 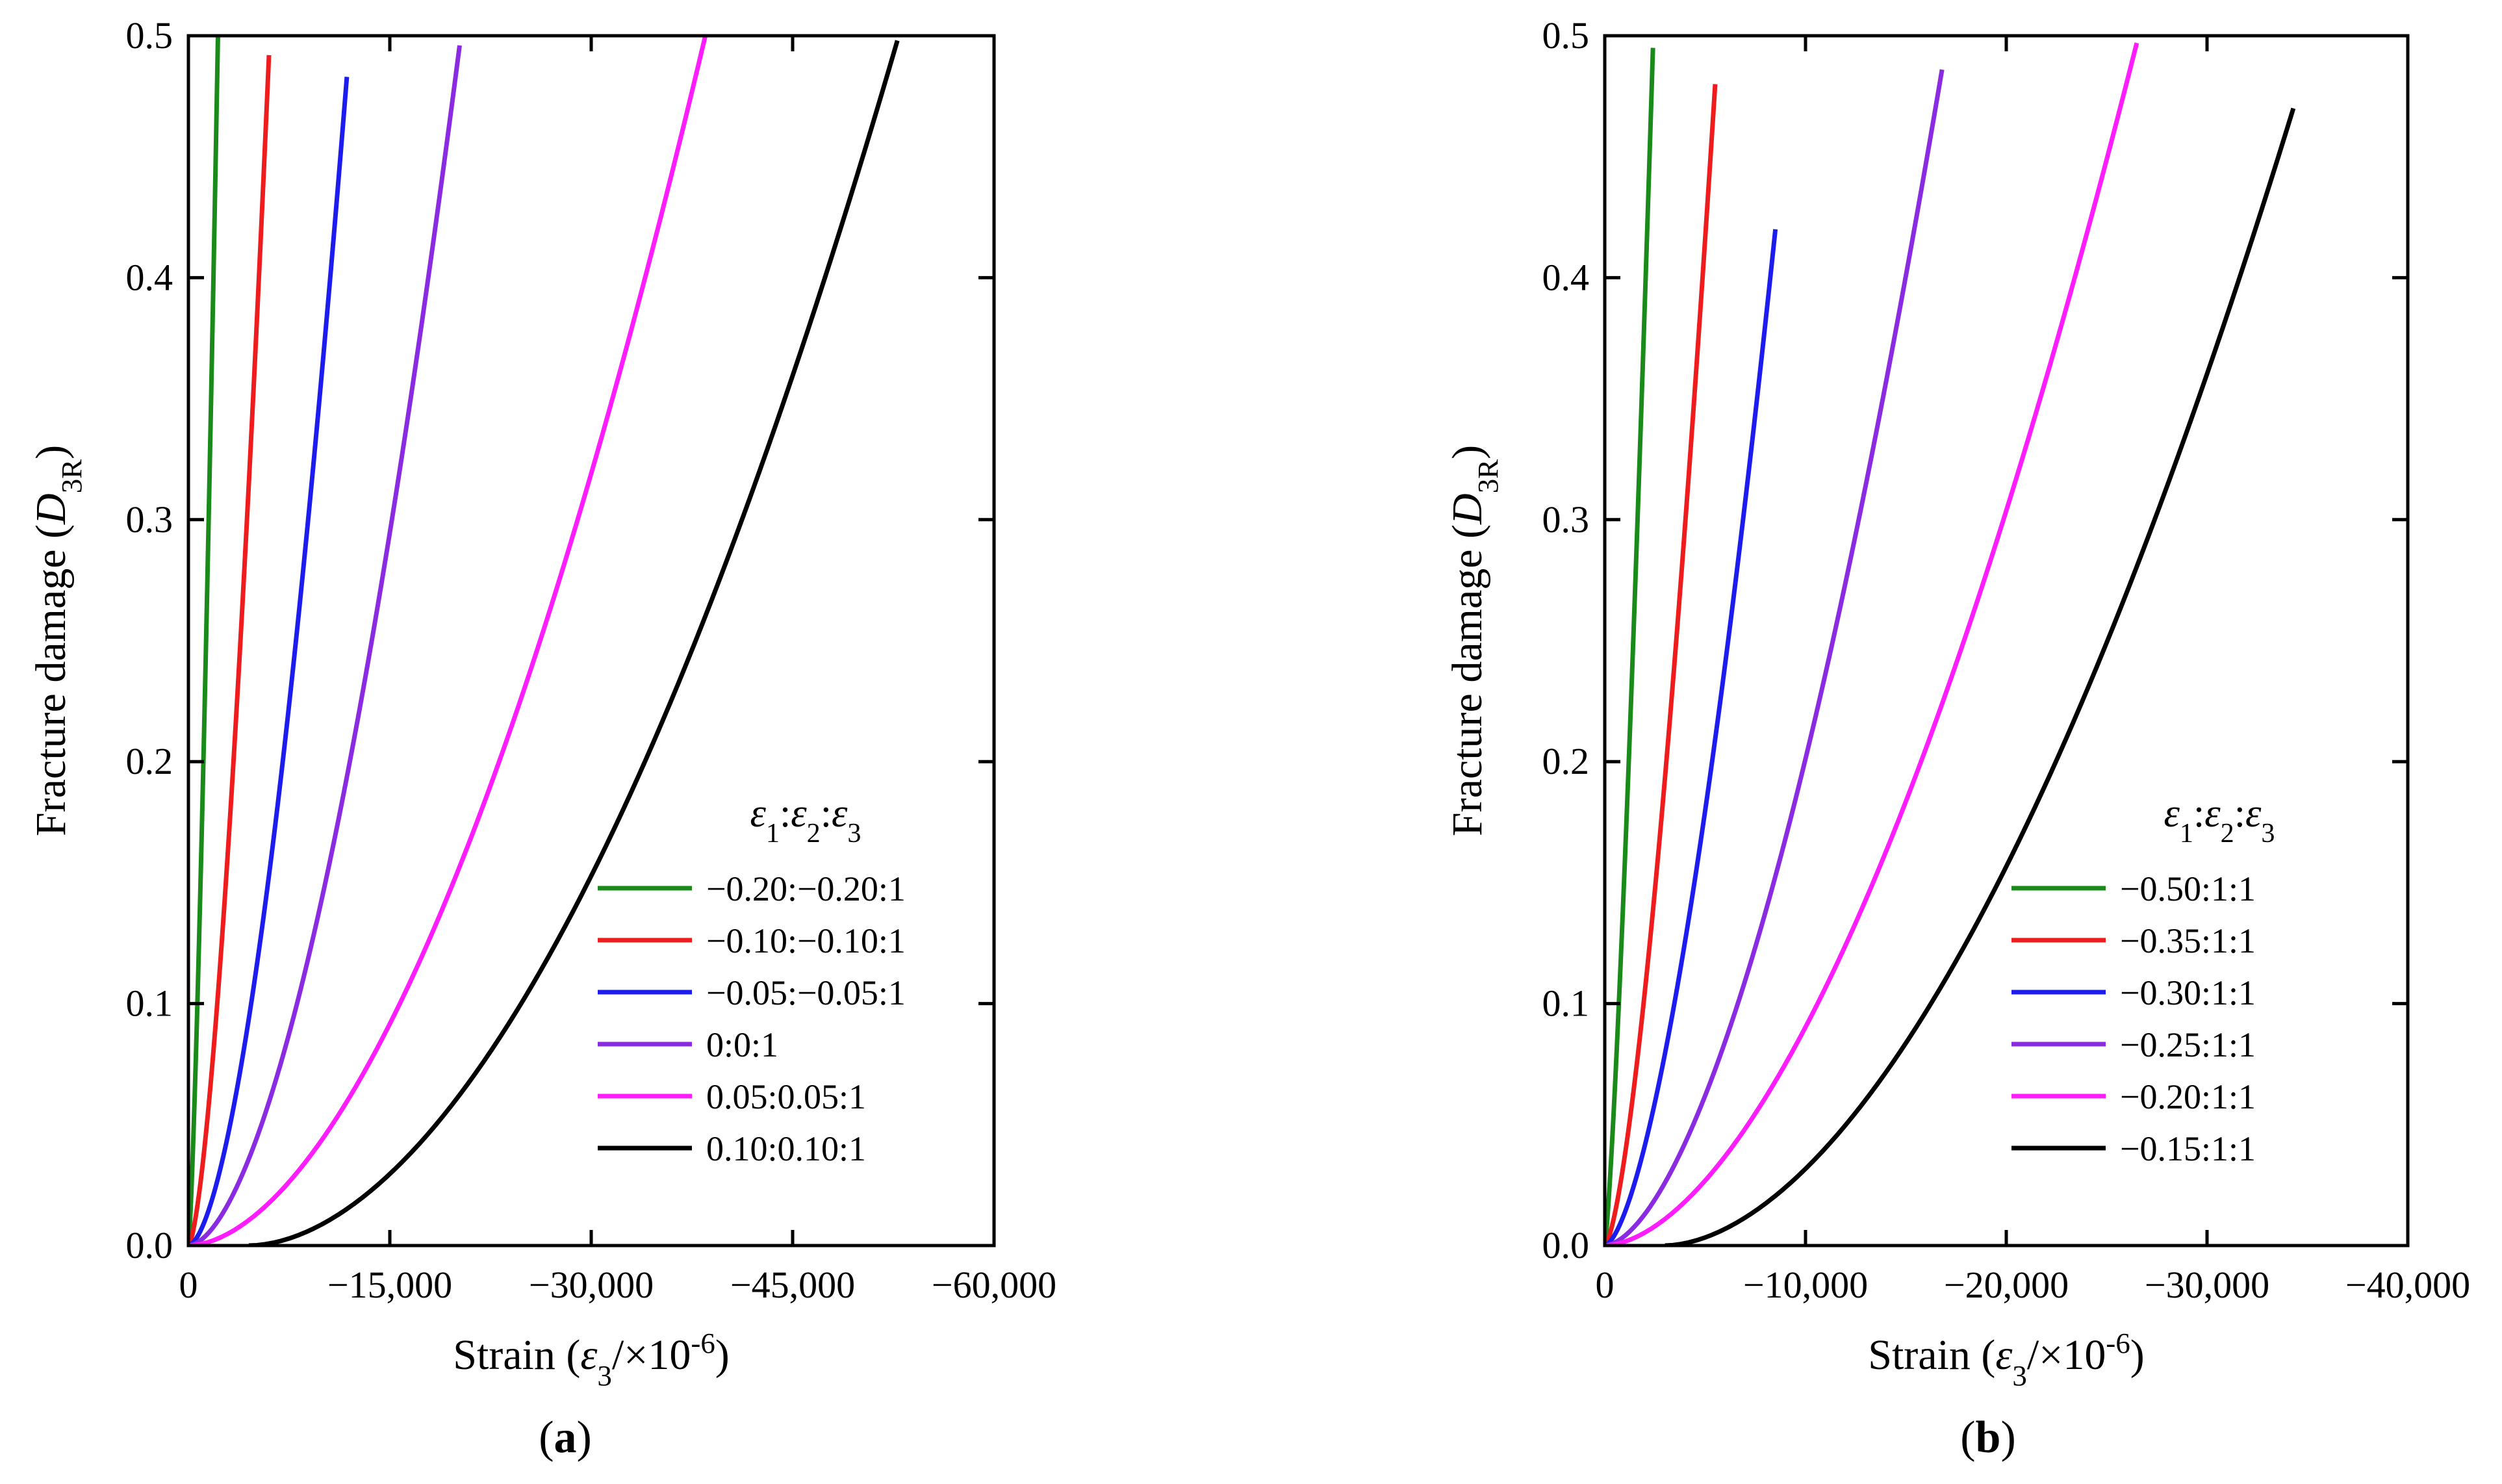 I want to click on legend-label-4: −0.20:1:1, so click(x=2188, y=1097).